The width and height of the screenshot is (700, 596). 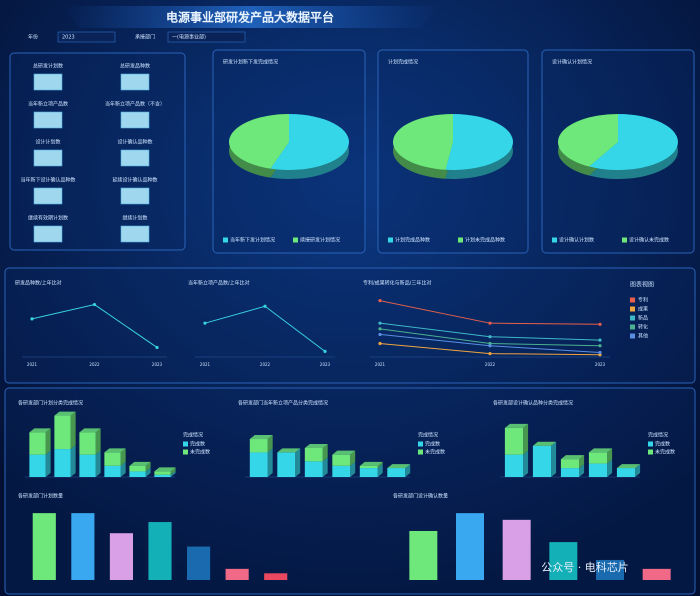 I want to click on chart-title: 计划完成情况, so click(x=403, y=62).